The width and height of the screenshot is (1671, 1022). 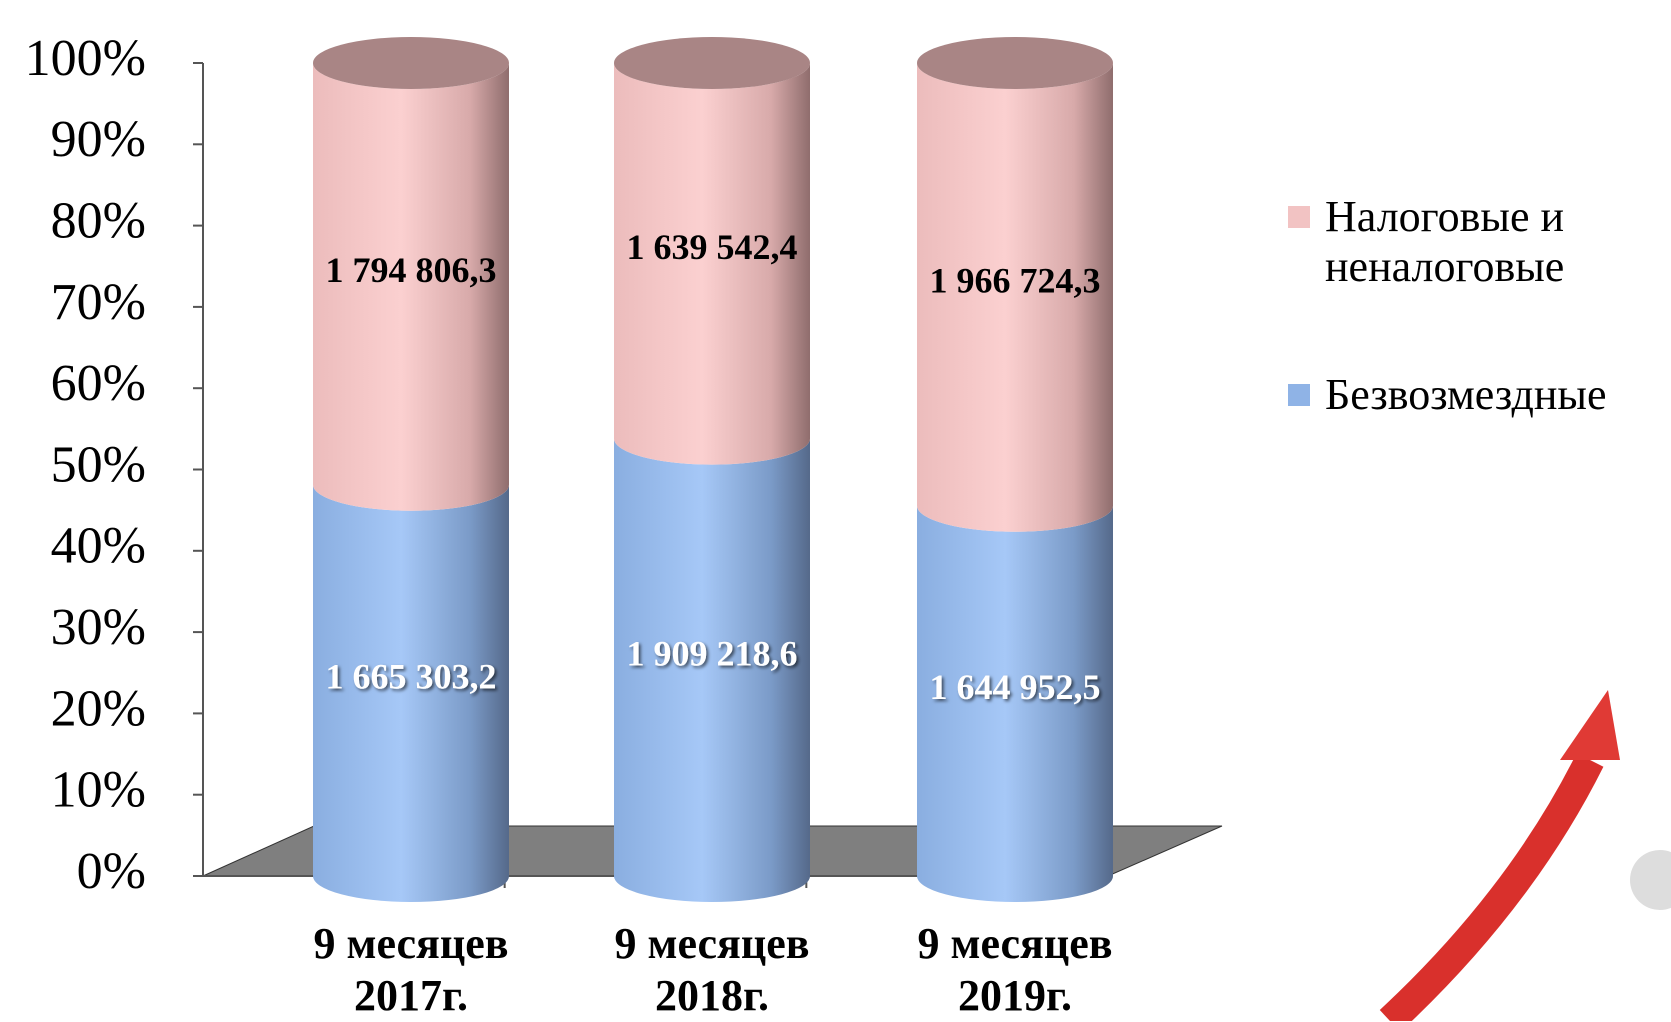 I want to click on x-tick-label: 9 месяцев 2018г., so click(x=712, y=969).